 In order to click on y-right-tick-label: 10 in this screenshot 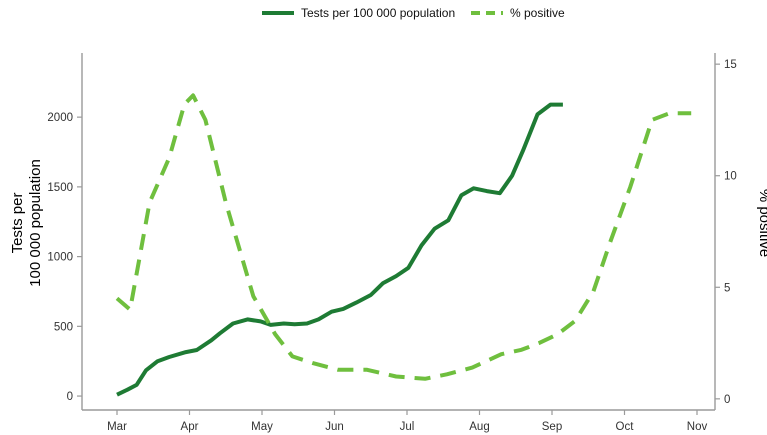, I will do `click(730, 177)`.